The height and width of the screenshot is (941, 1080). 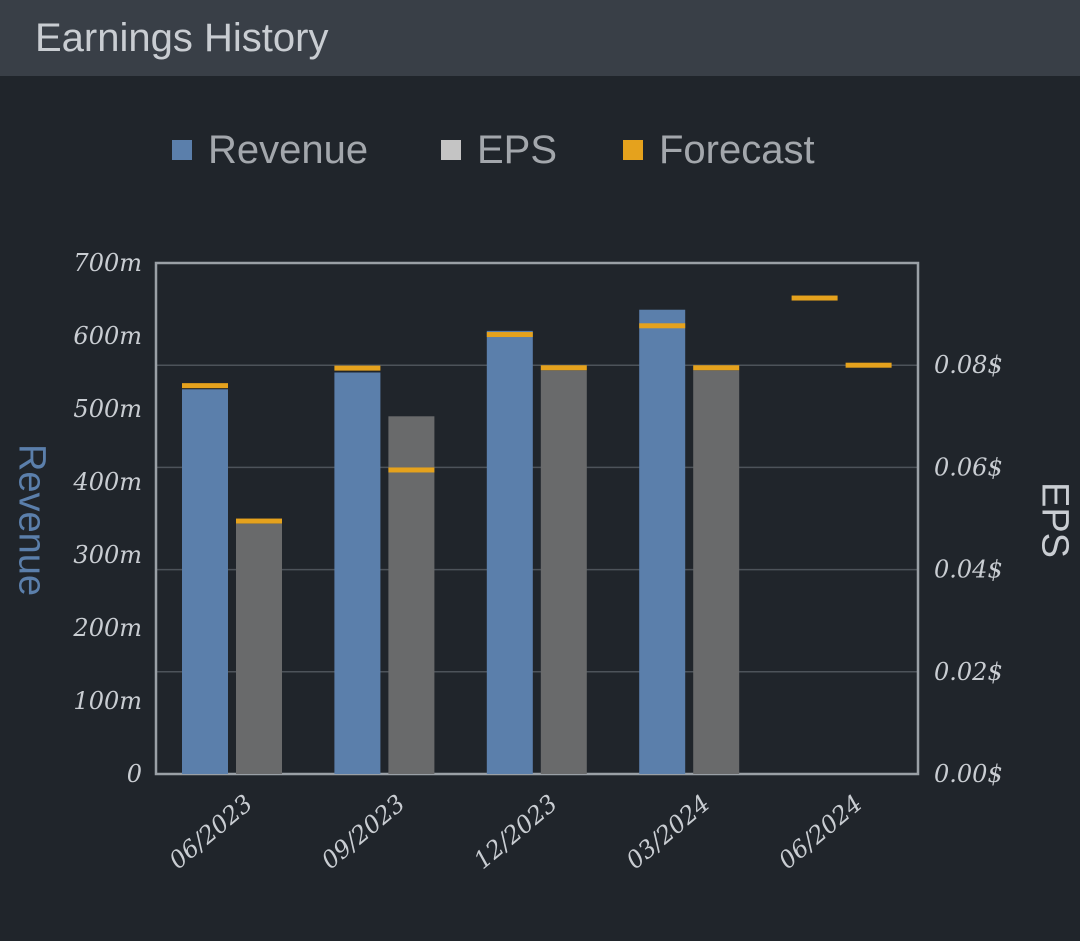 What do you see at coordinates (737, 149) in the screenshot?
I see `legend-label-forecast: Forecast` at bounding box center [737, 149].